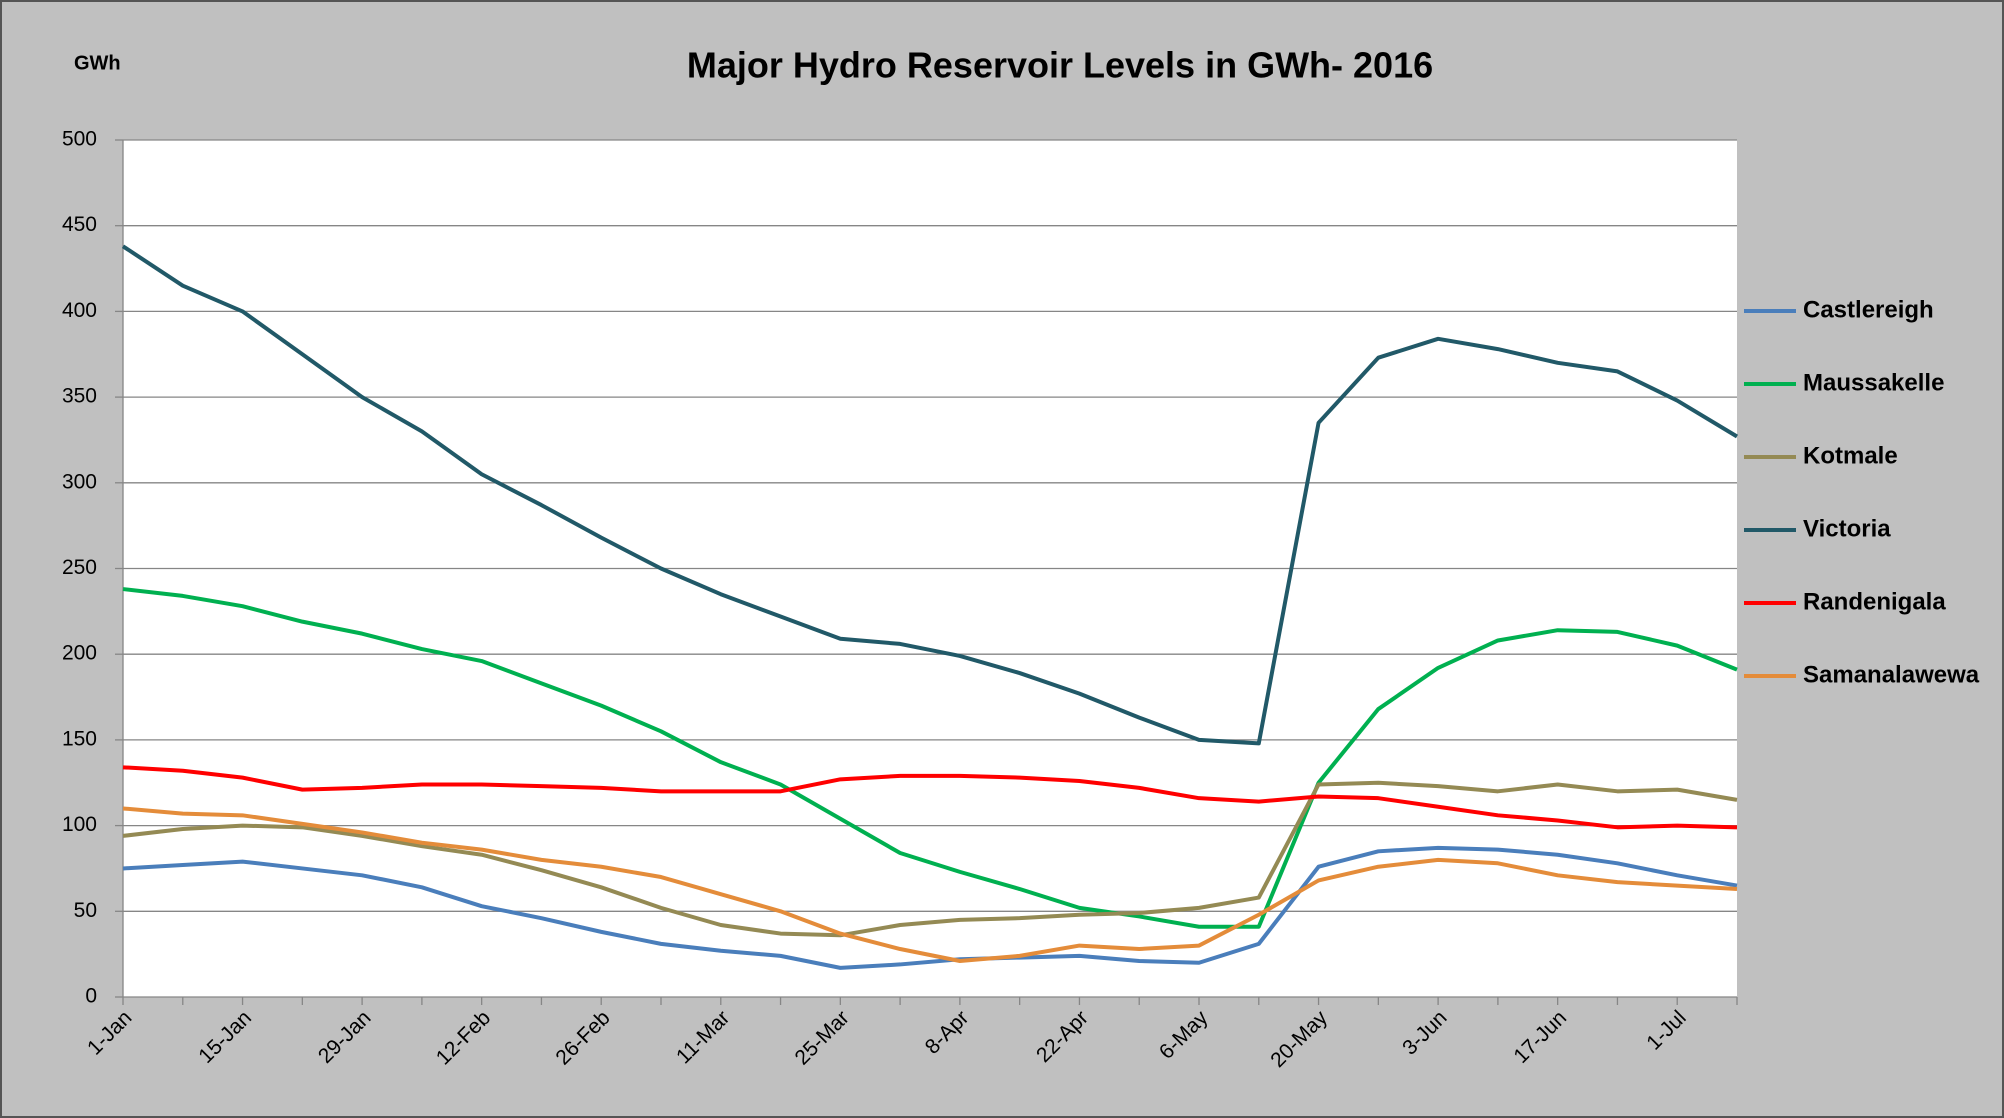 The width and height of the screenshot is (2004, 1118). I want to click on legend-label: Victoria, so click(1847, 528).